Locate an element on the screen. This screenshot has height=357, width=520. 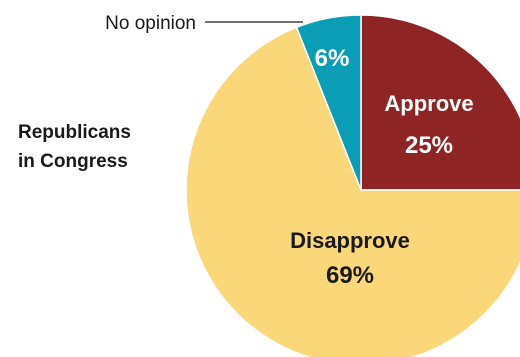
slice-label-approve: Approve is located at coordinates (428, 103).